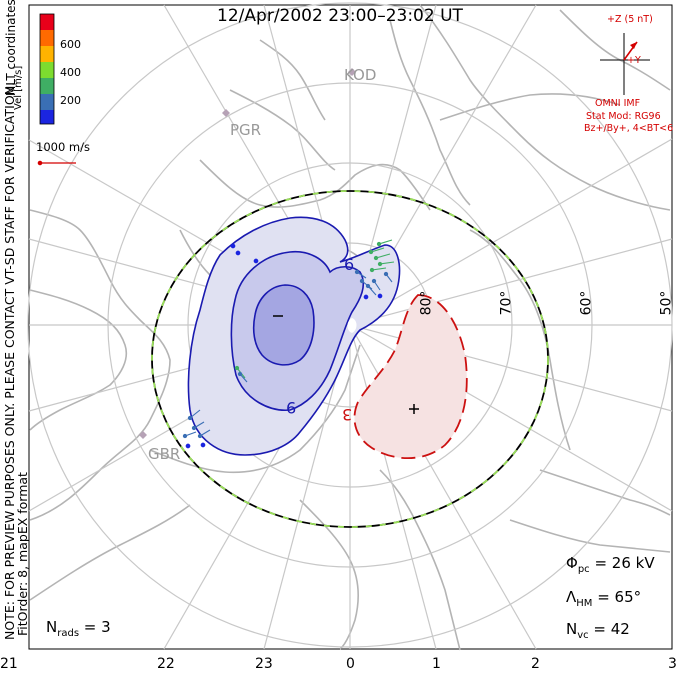  What do you see at coordinates (264, 664) in the screenshot?
I see `mlt-hour-23: 23` at bounding box center [264, 664].